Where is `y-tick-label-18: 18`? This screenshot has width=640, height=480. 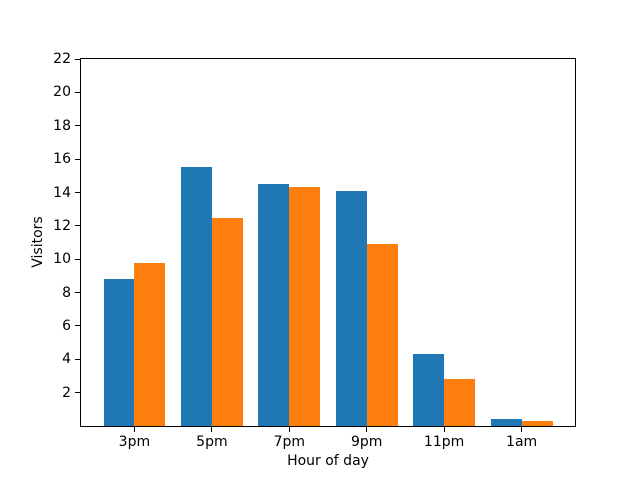
y-tick-label-18: 18 is located at coordinates (62, 125).